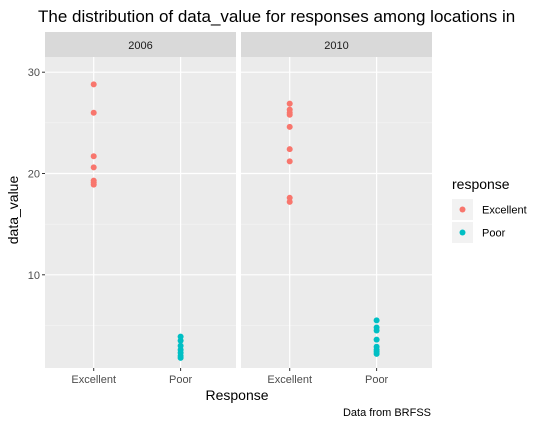  Describe the element at coordinates (230, 377) in the screenshot. I see `x-axis: Excellent Poor Excellent Poor` at that location.